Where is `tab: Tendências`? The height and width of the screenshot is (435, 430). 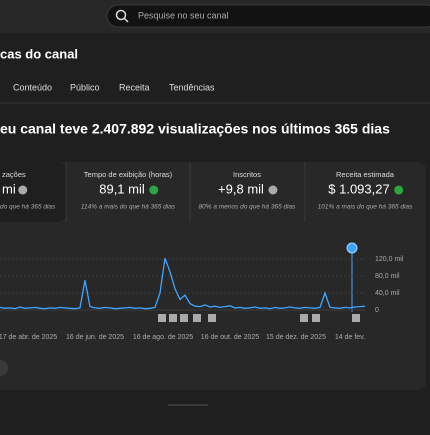
tab: Tendências is located at coordinates (192, 87).